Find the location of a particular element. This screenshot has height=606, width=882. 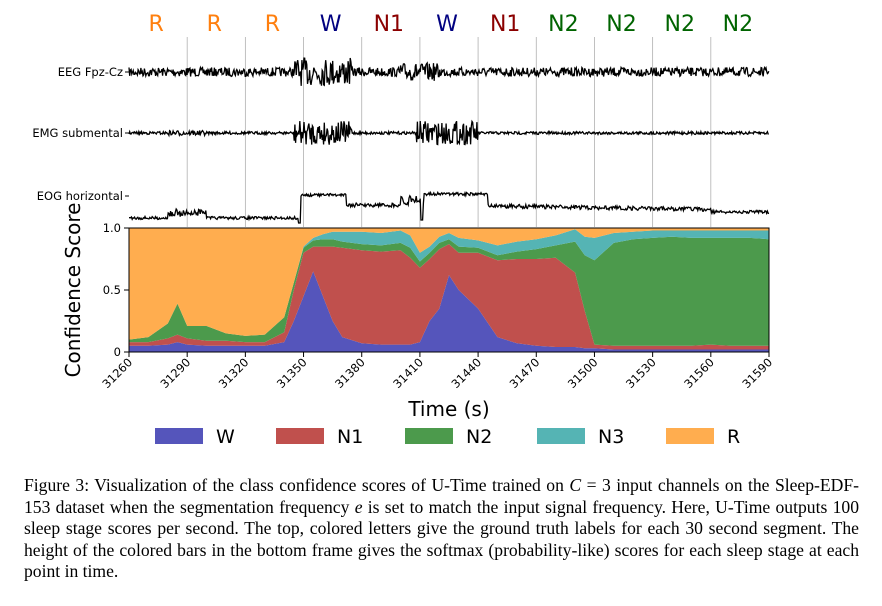

y-axis-ticks: 0 0.5 1.0 is located at coordinates (116, 290).